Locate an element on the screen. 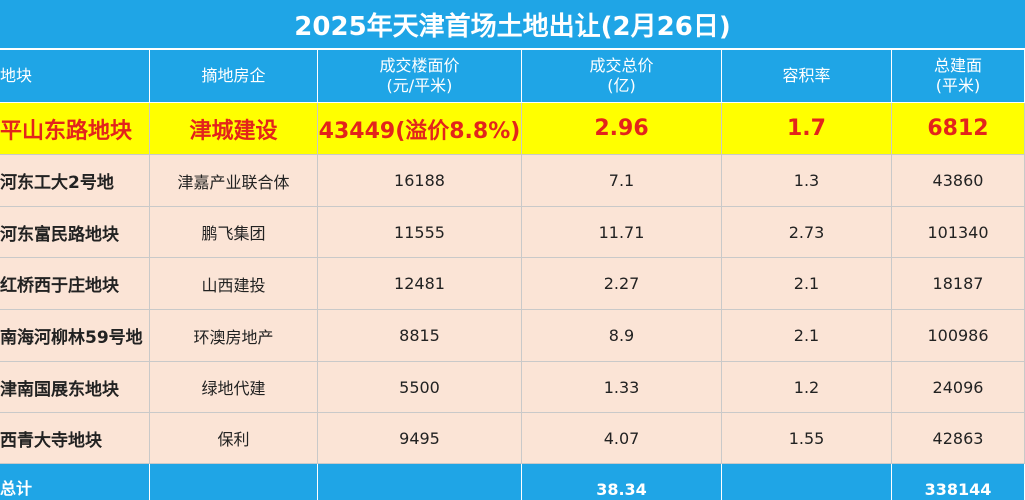  total-cell: 38.34 is located at coordinates (622, 482).